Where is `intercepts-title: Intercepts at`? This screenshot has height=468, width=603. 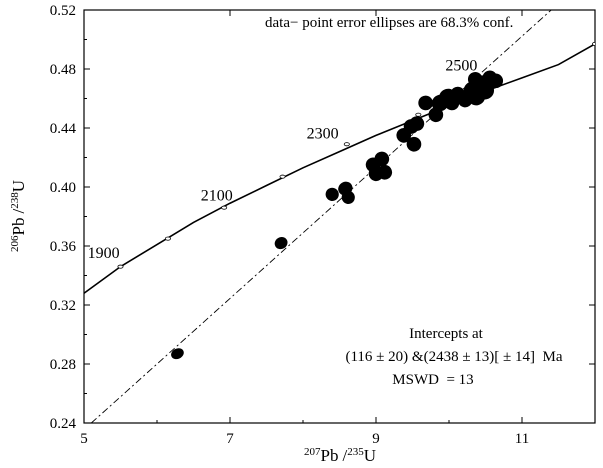 intercepts-title: Intercepts at is located at coordinates (446, 334).